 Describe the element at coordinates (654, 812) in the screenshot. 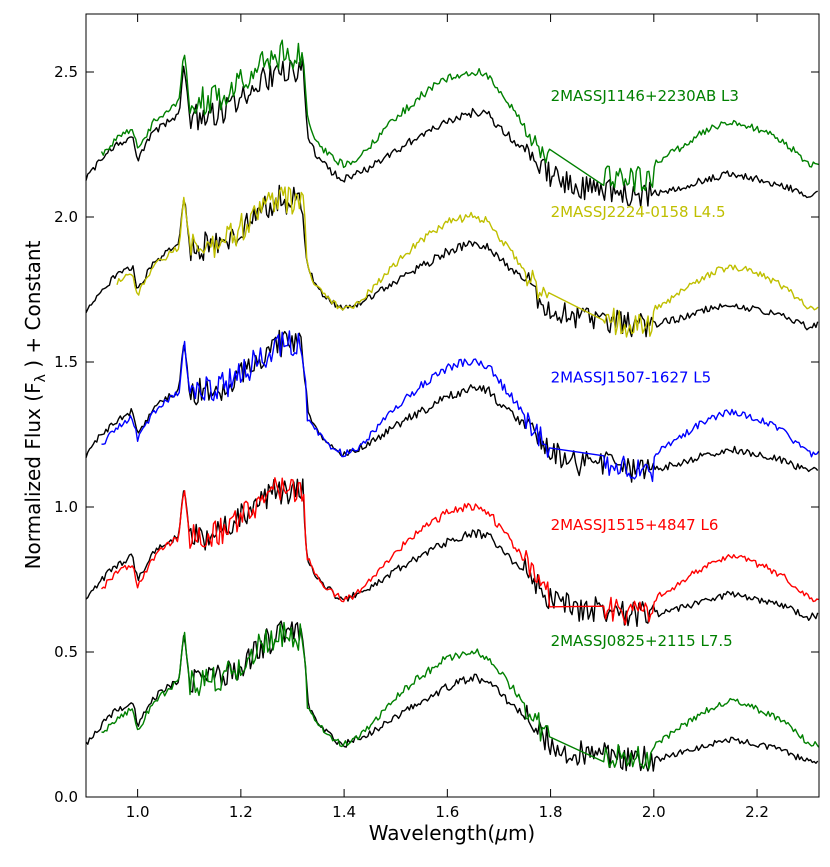

I see `x-tick-label: 2.0` at that location.